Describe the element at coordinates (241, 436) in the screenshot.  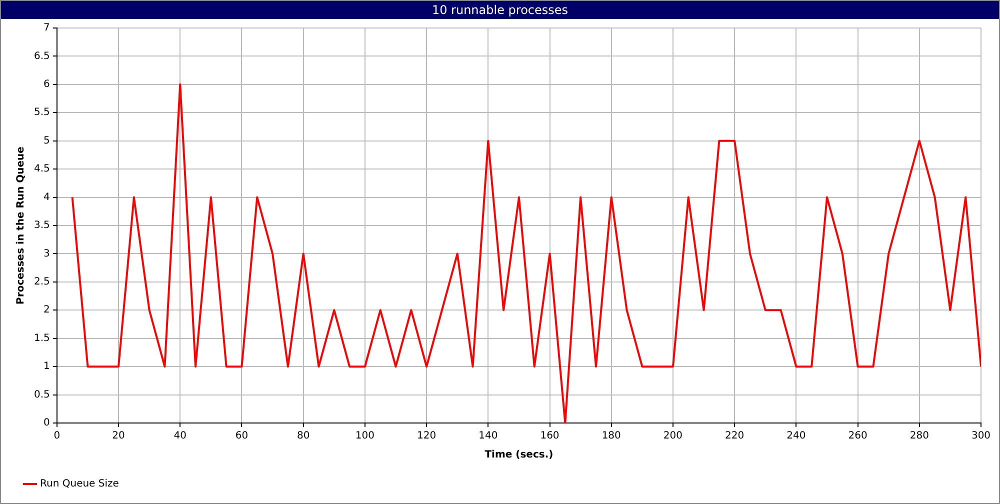
I see `x-tick-label: 60` at that location.